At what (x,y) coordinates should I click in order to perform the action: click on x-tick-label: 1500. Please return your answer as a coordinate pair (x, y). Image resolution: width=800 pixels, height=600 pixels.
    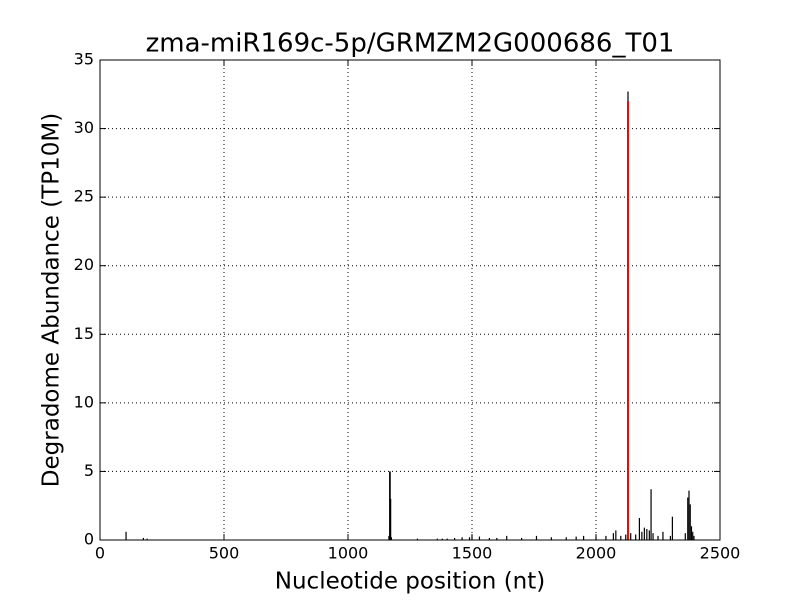
    Looking at the image, I should click on (472, 553).